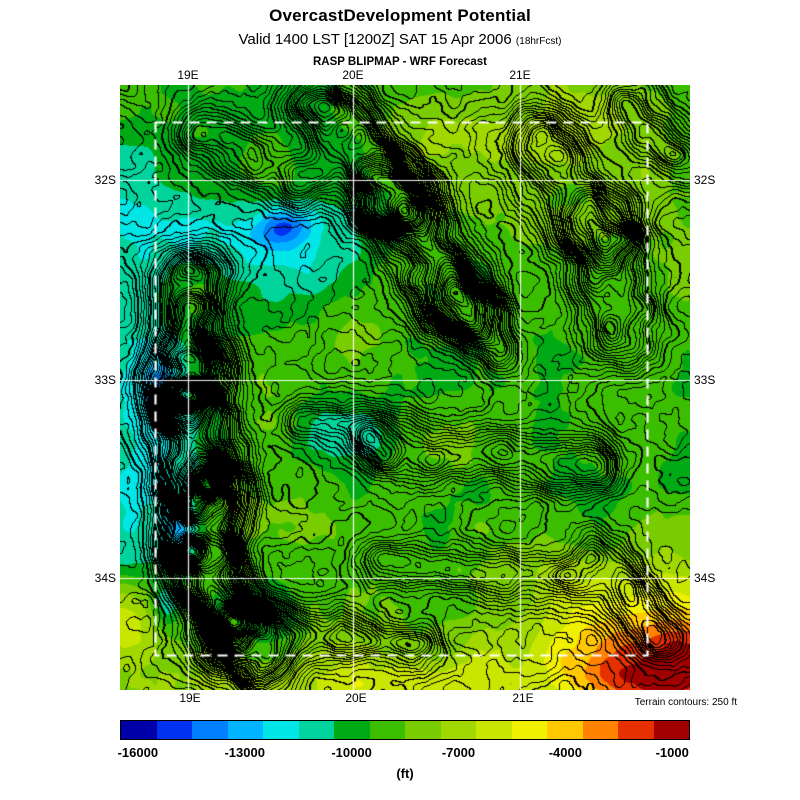  I want to click on page-title: OvercastDevelopment Potential, so click(400, 15).